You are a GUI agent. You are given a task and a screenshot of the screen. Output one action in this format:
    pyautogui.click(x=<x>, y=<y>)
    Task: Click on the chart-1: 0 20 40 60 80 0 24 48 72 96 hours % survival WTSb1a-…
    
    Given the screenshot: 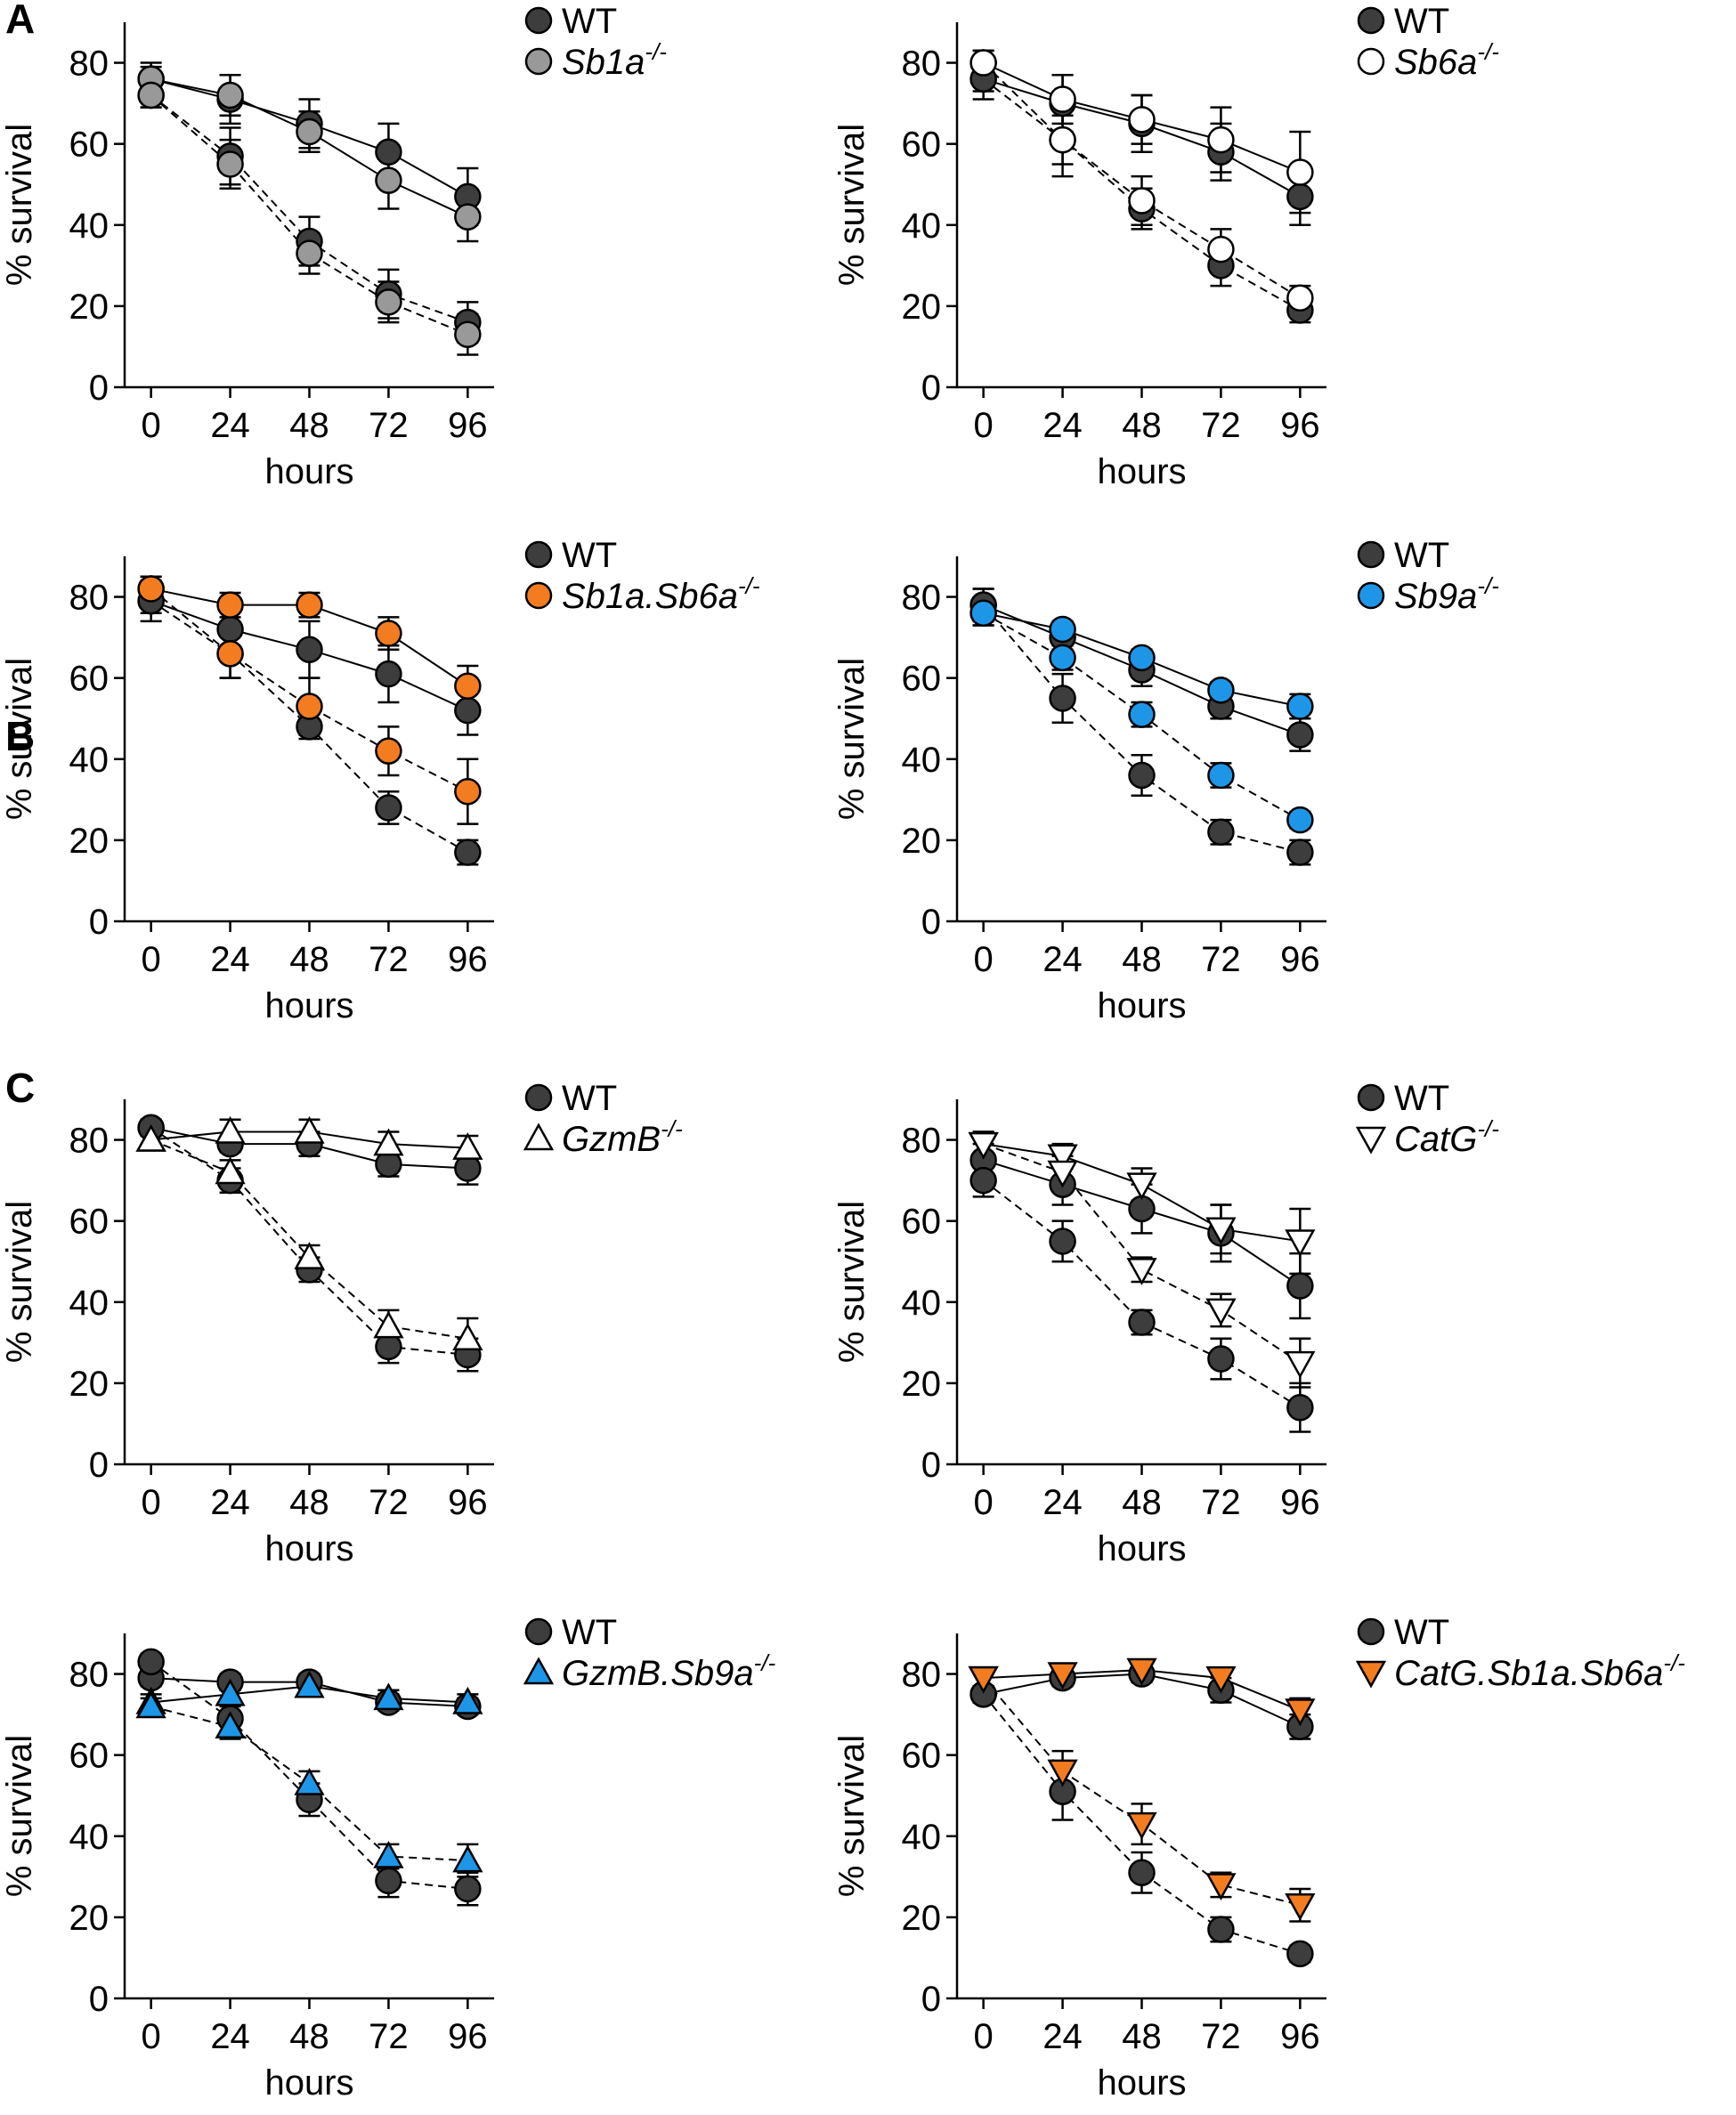 What is the action you would take?
    pyautogui.click(x=333, y=247)
    